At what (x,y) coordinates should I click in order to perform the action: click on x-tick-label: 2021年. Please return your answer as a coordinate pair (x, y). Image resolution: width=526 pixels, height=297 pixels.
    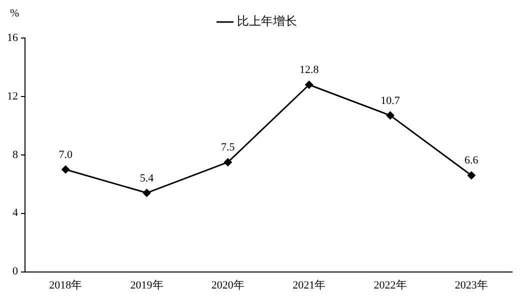
    Looking at the image, I should click on (309, 285).